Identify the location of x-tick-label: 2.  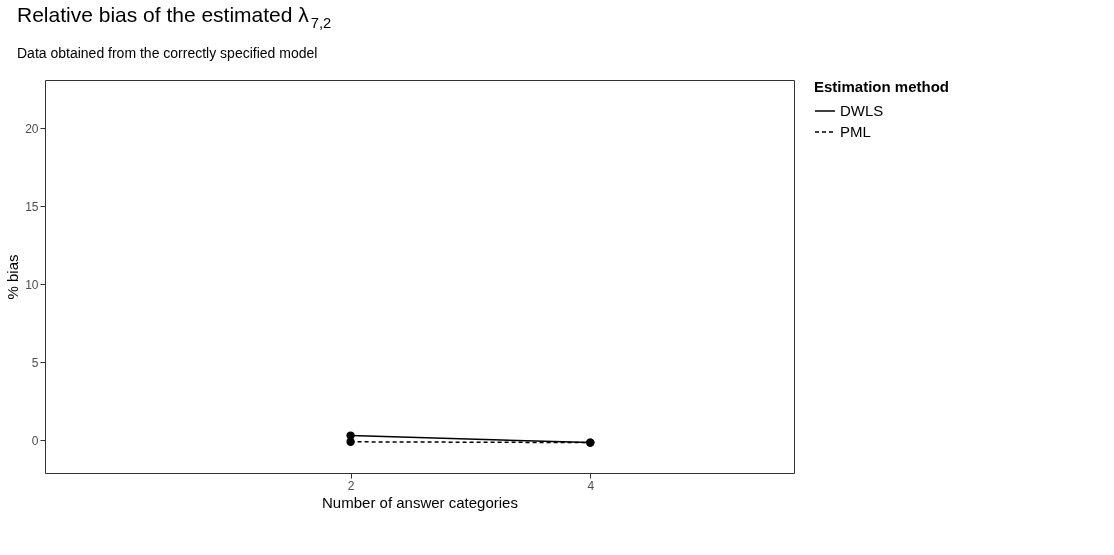
(351, 485).